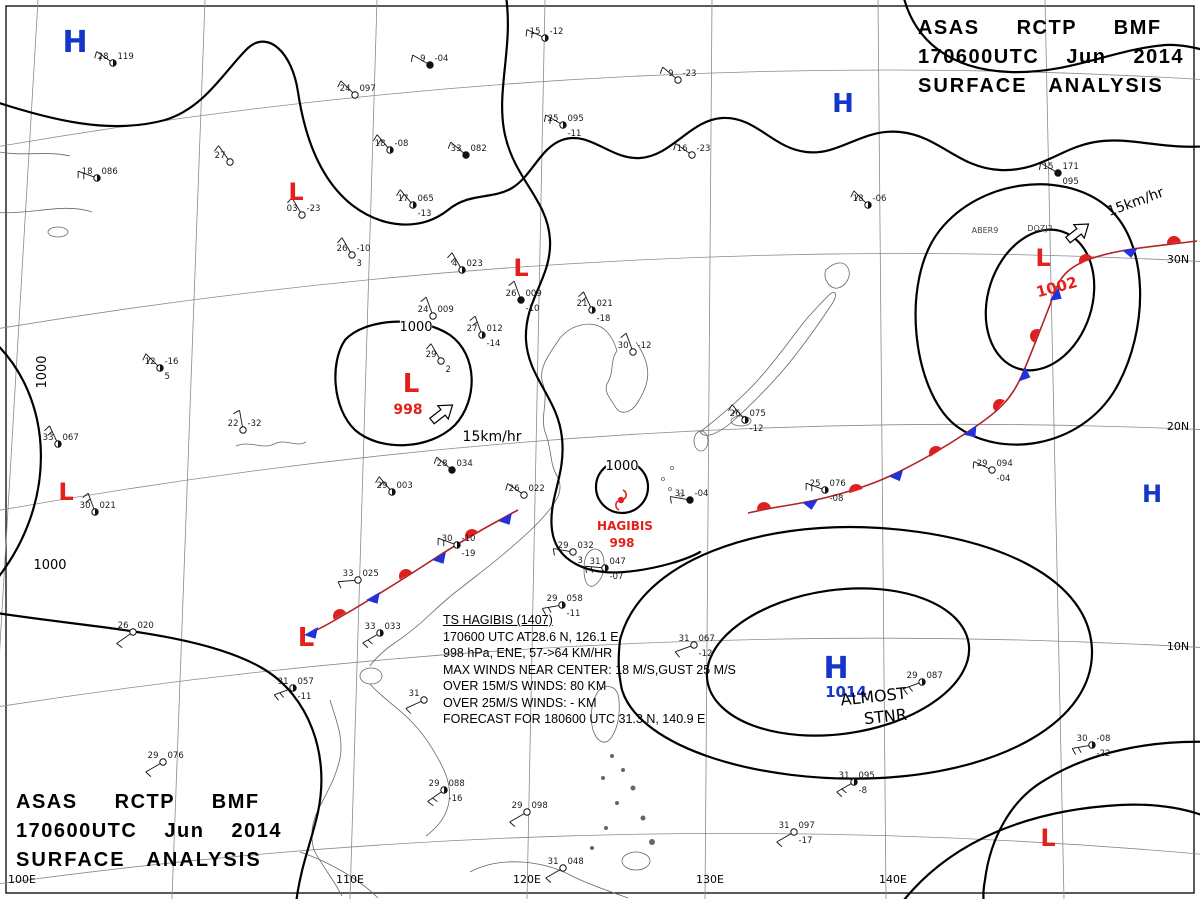  What do you see at coordinates (688, 496) in the screenshot?
I see `station-plot: 31 -04` at bounding box center [688, 496].